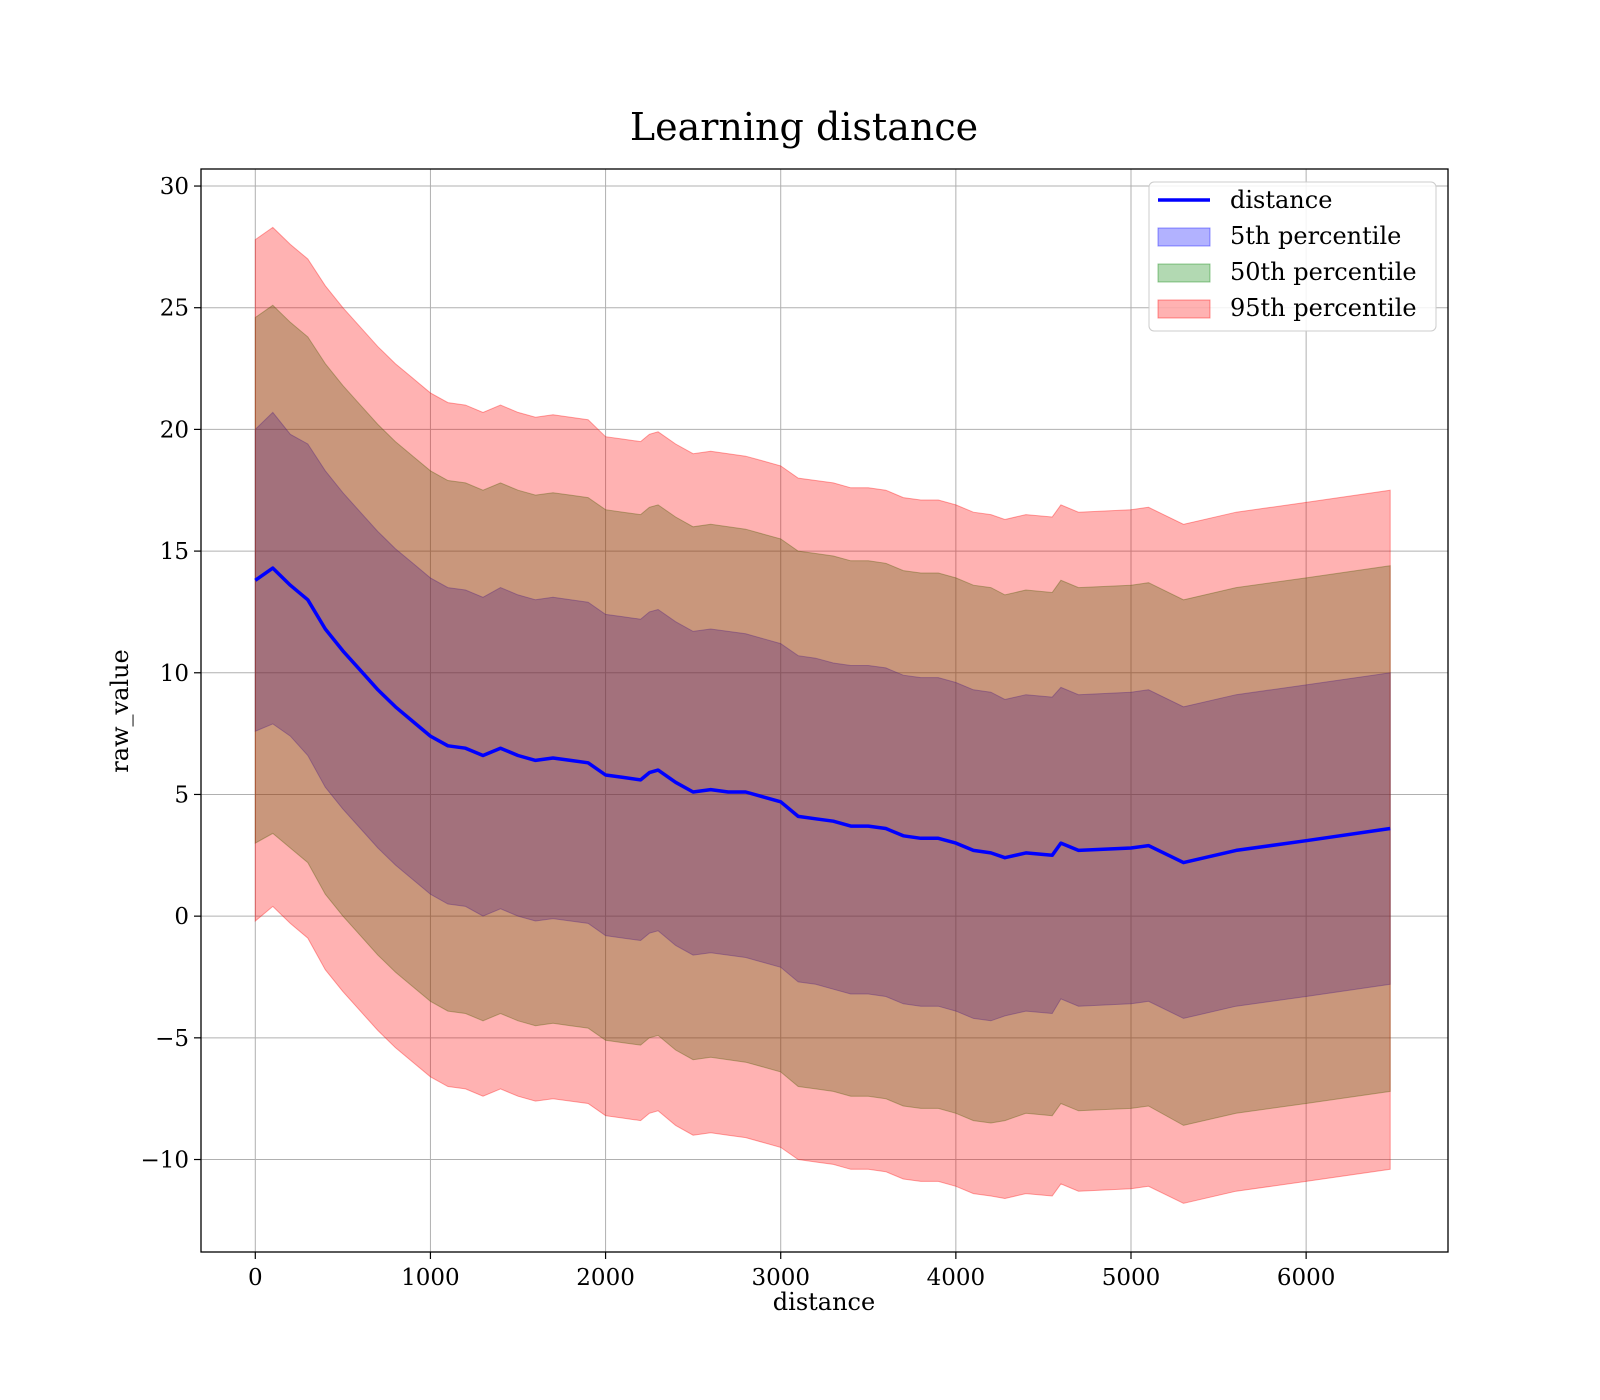  I want to click on legend-entry: 50th percentile, so click(1323, 272).